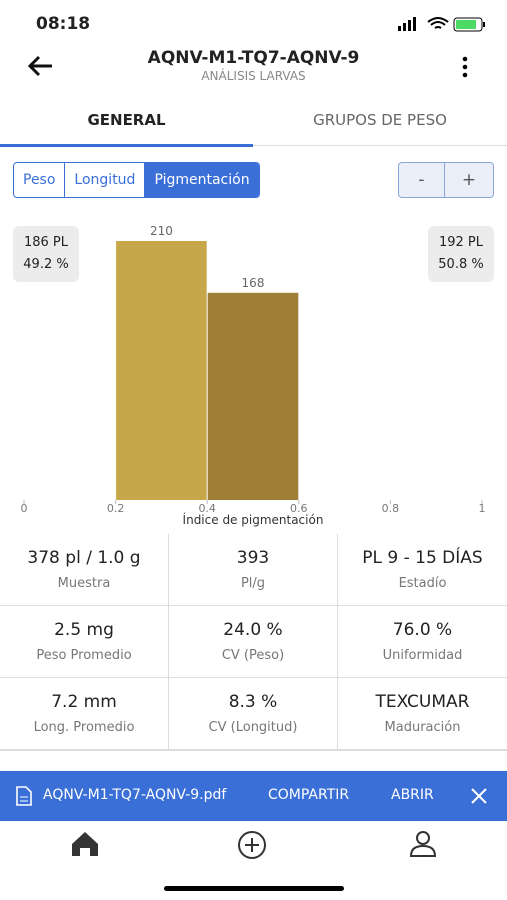  What do you see at coordinates (253, 583) in the screenshot?
I see `stat-label: Pl/g` at bounding box center [253, 583].